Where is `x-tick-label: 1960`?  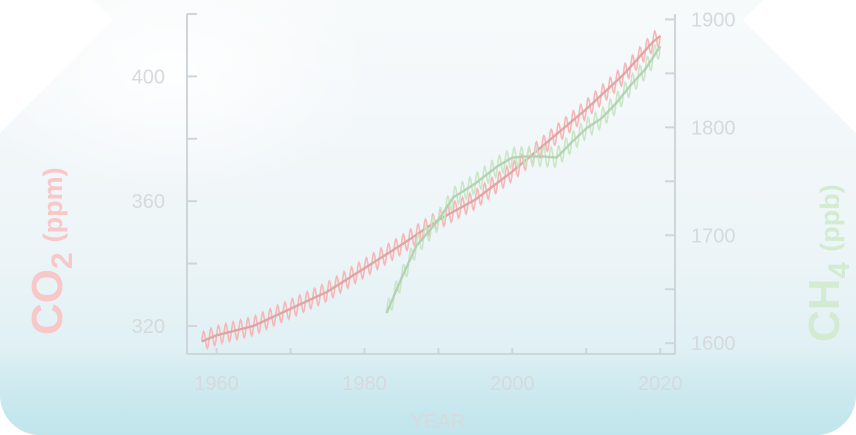
x-tick-label: 1960 is located at coordinates (216, 384).